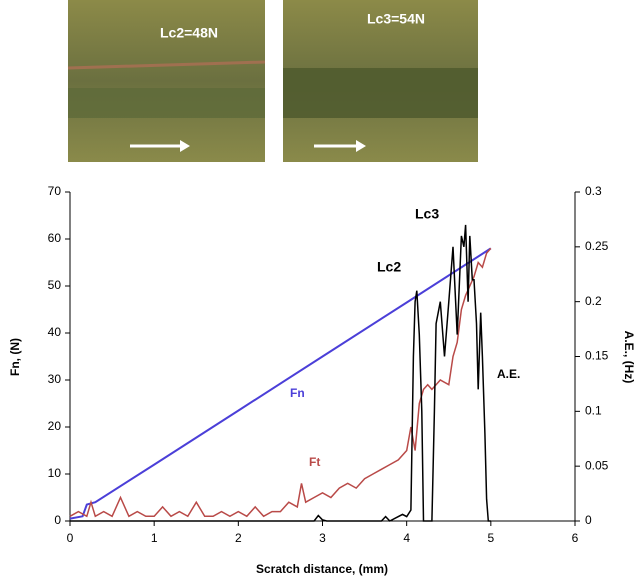  I want to click on y-axis-label: Fn, (N), so click(15, 357).